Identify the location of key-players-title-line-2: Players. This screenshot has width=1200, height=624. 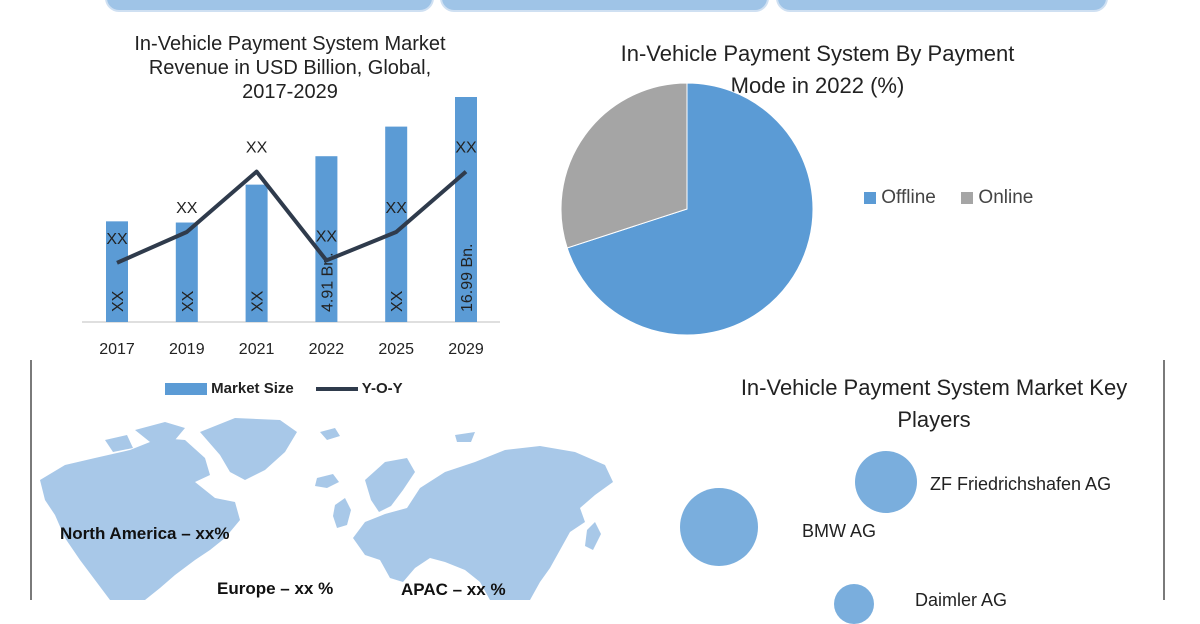
(934, 419).